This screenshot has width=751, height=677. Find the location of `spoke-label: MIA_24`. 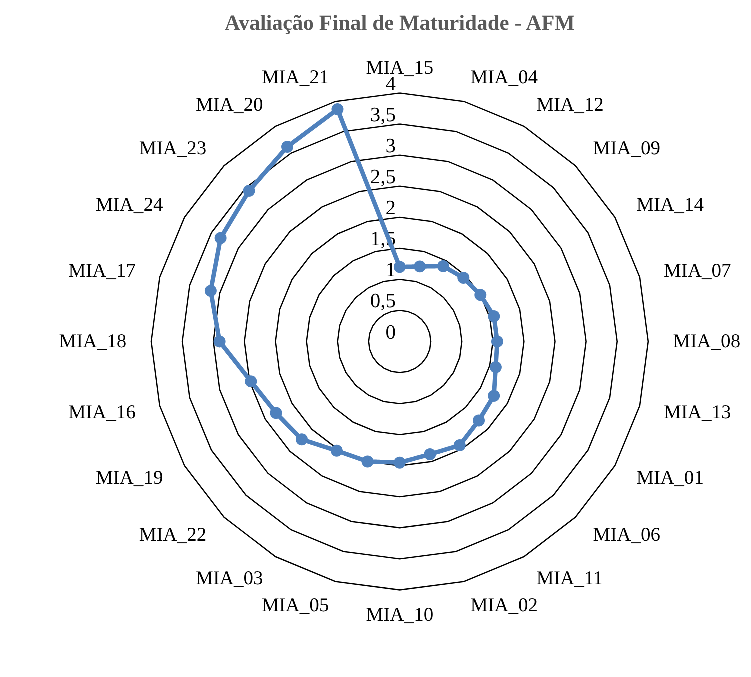

spoke-label: MIA_24 is located at coordinates (130, 205).